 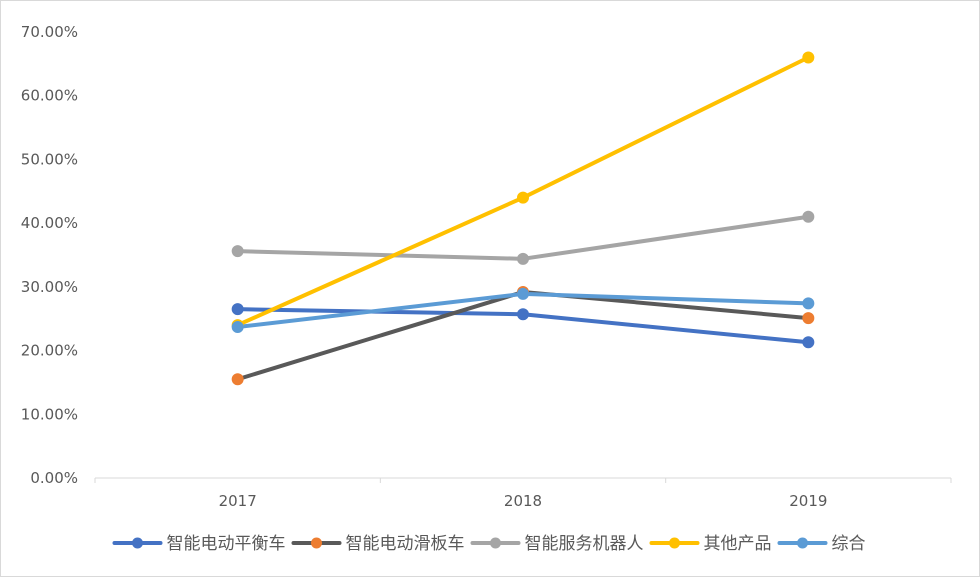 I want to click on y-tick-label: 10.00%, so click(x=49, y=414).